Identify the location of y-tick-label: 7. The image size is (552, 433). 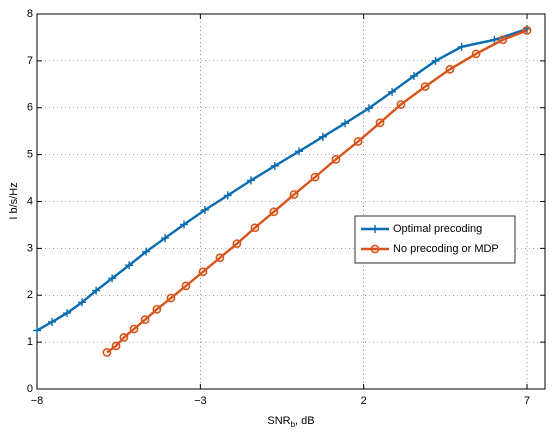
(30, 61).